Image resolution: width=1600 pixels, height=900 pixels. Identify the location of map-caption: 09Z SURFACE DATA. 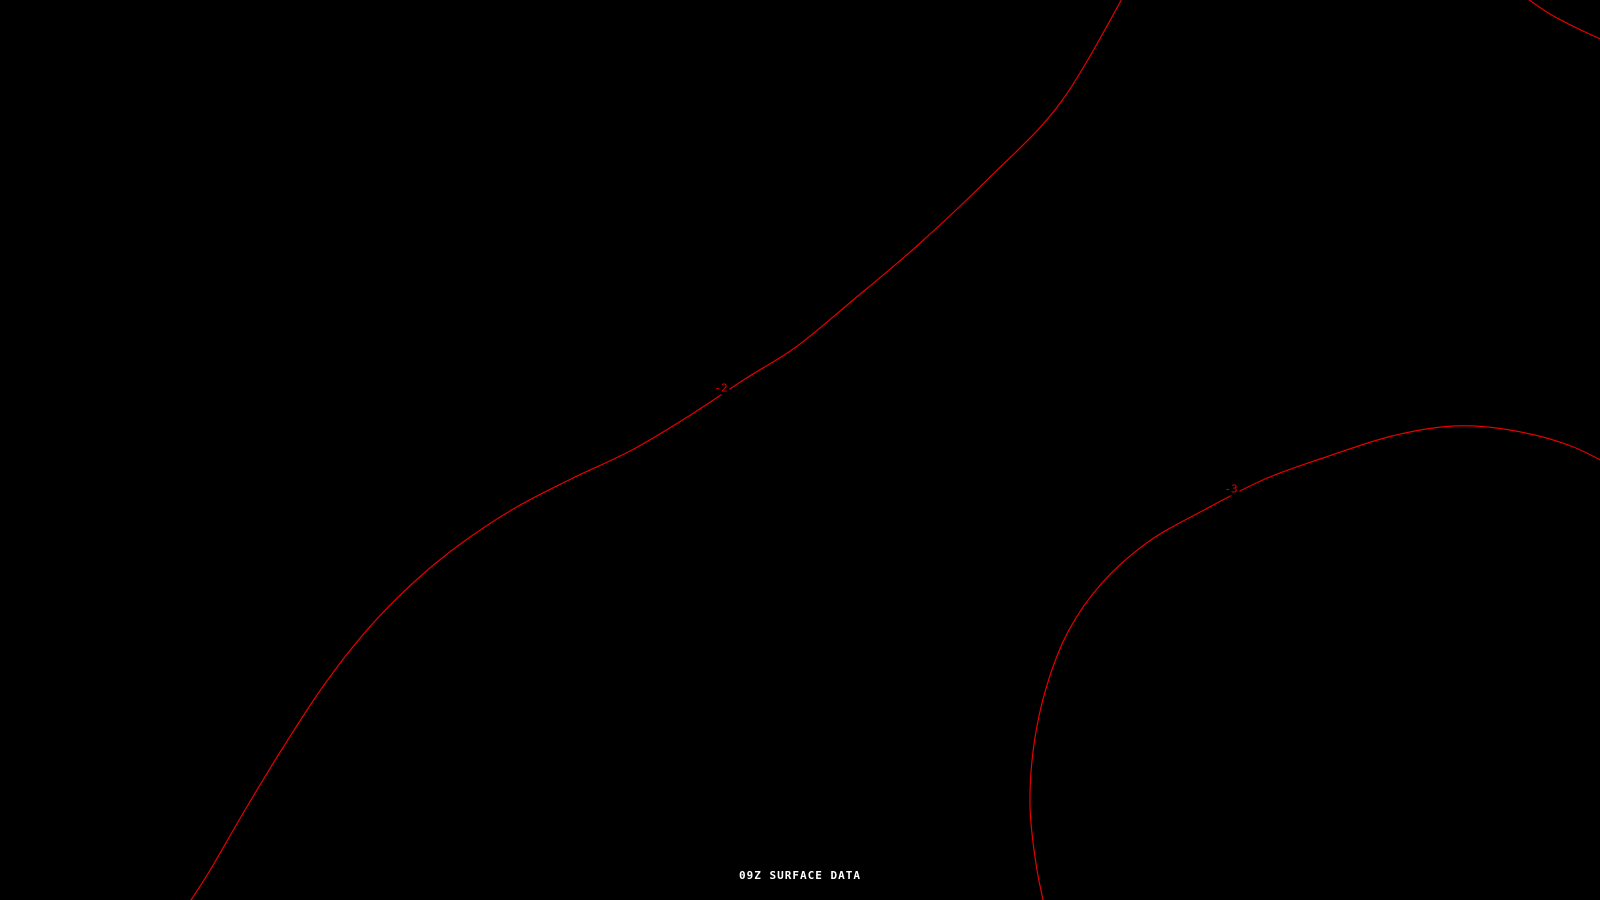
(800, 875).